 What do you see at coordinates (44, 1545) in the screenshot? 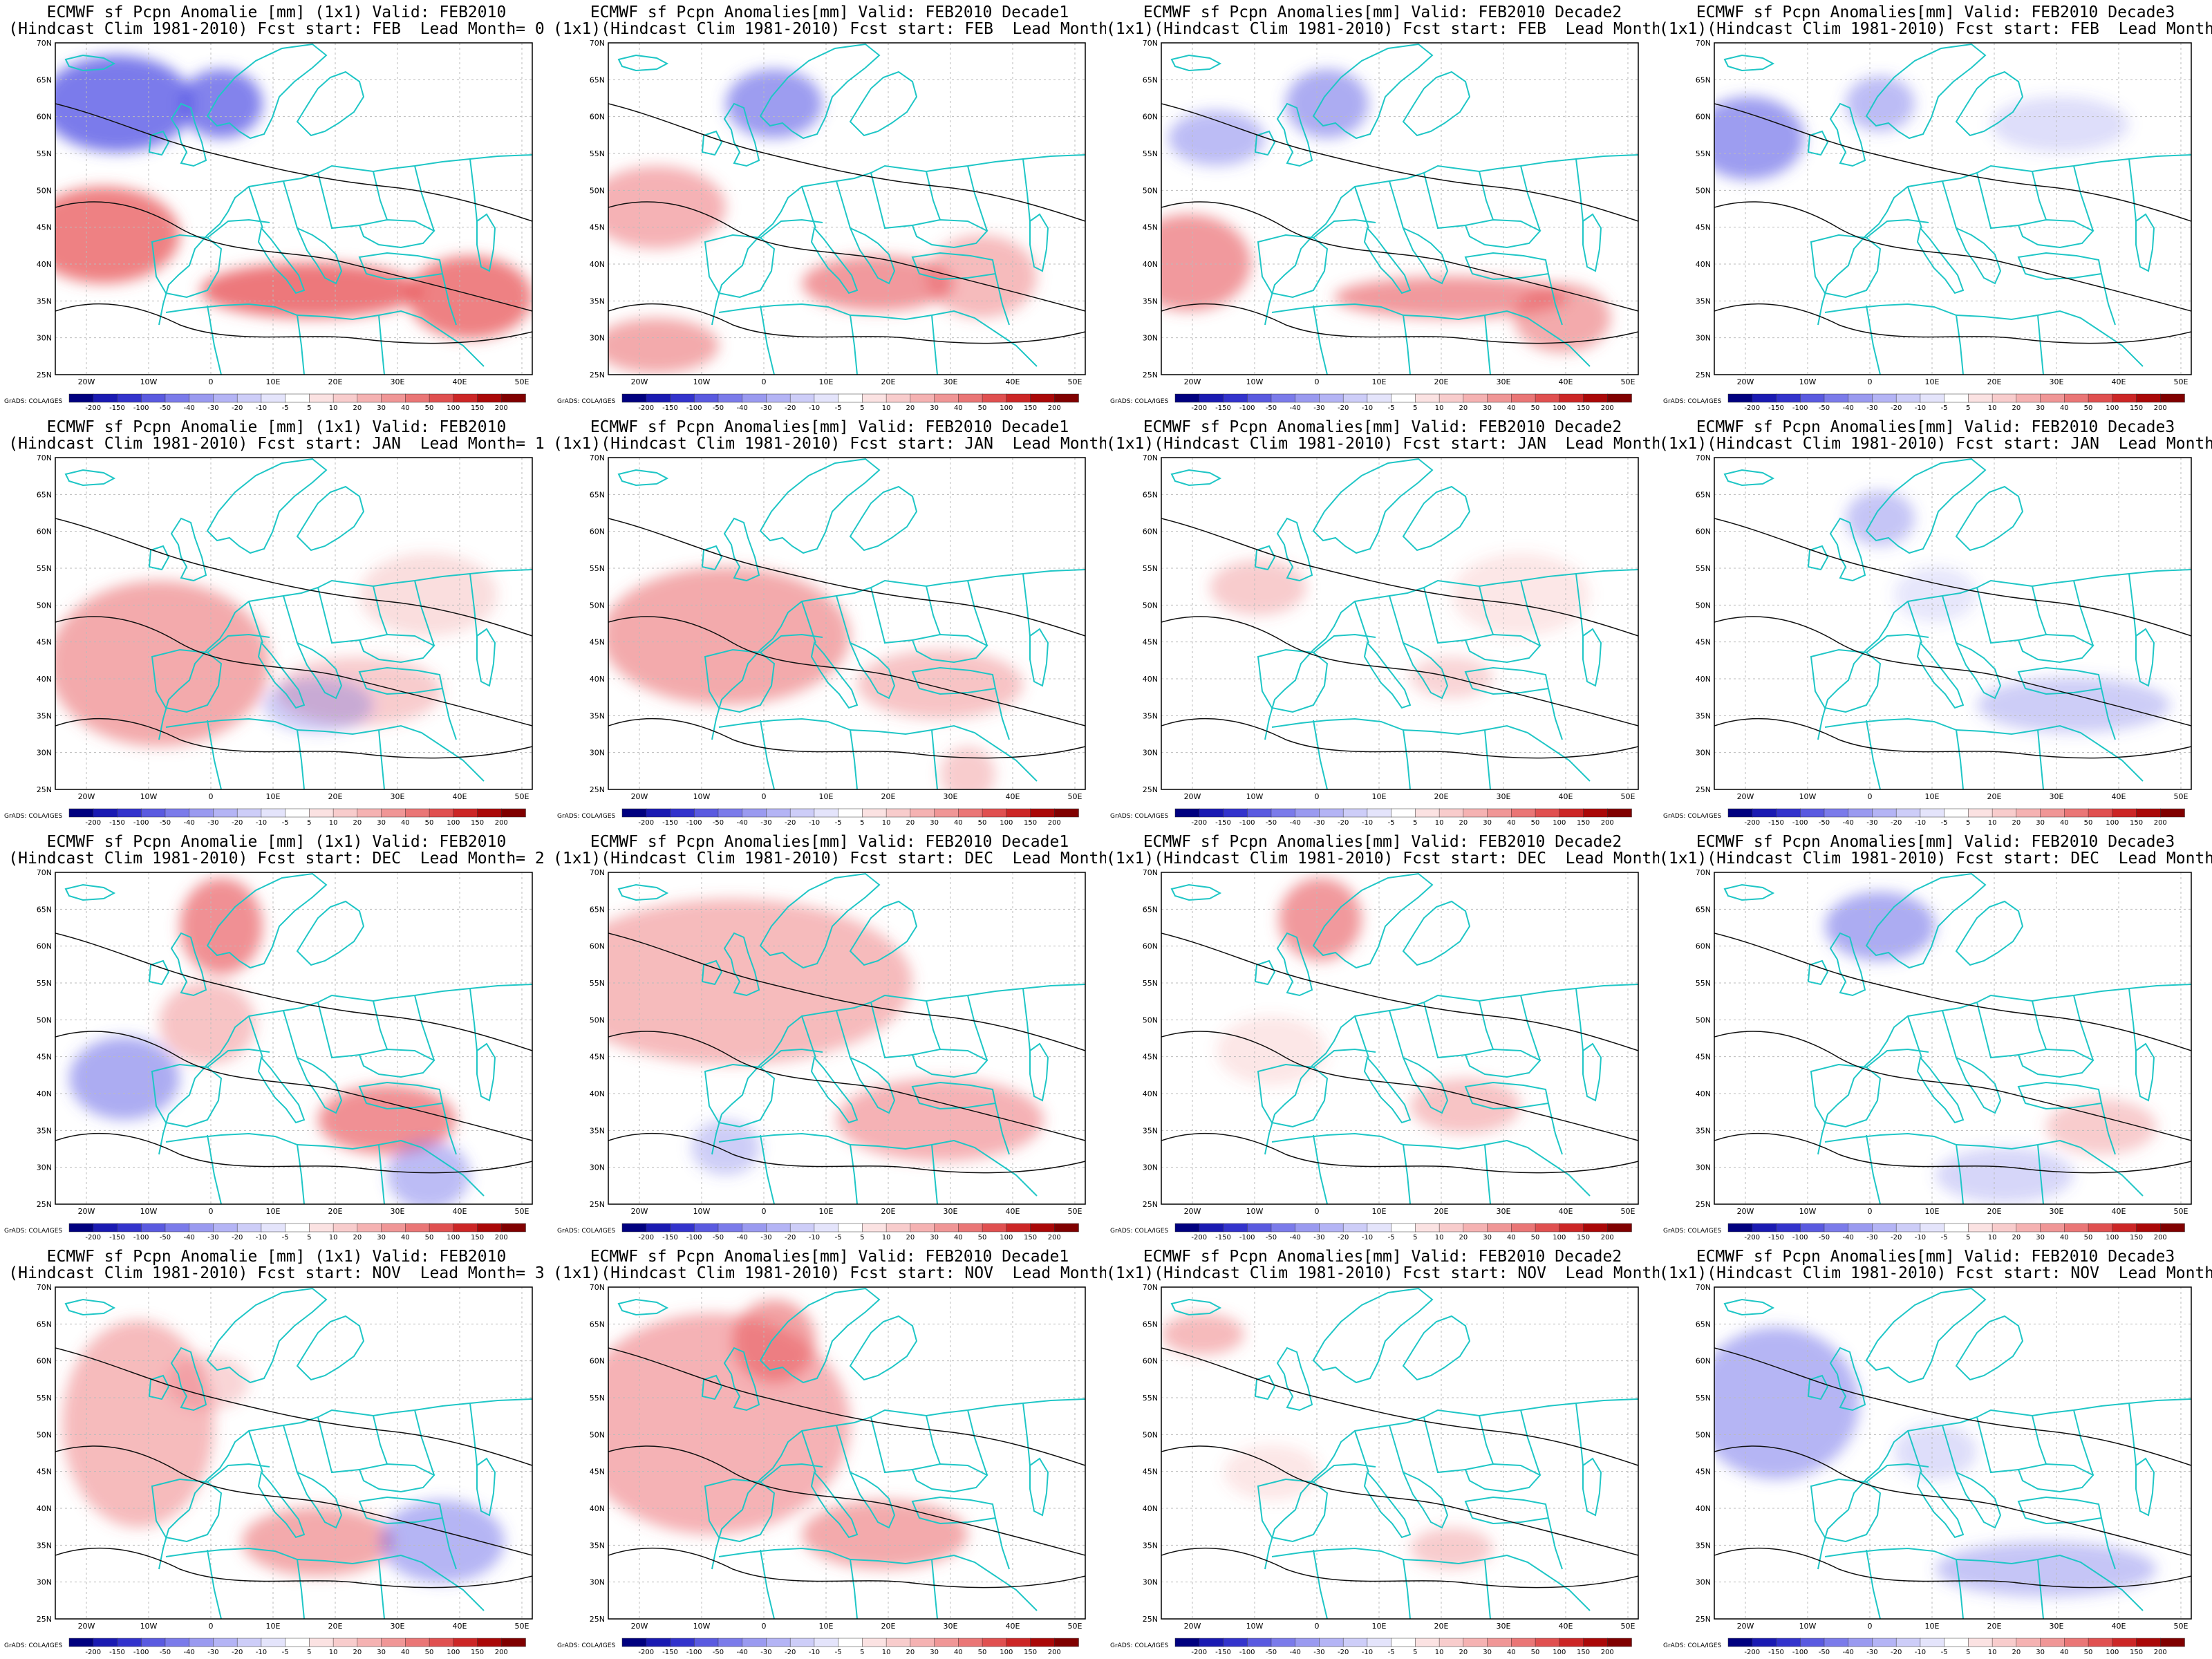
I see `lat-label: 35N` at bounding box center [44, 1545].